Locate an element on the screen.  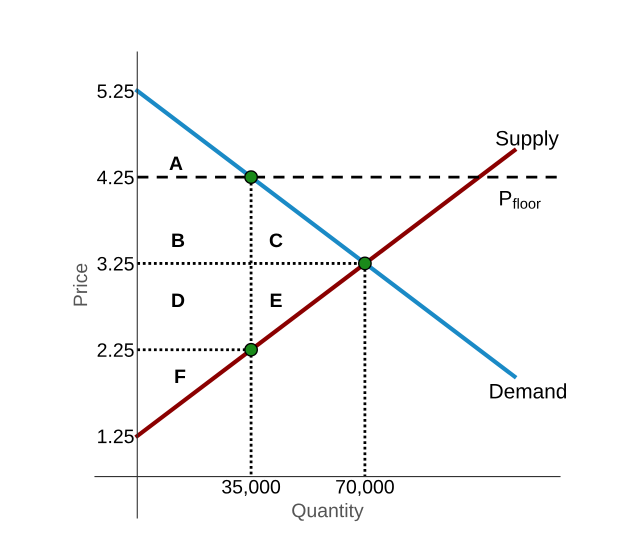
annotation: E is located at coordinates (276, 301).